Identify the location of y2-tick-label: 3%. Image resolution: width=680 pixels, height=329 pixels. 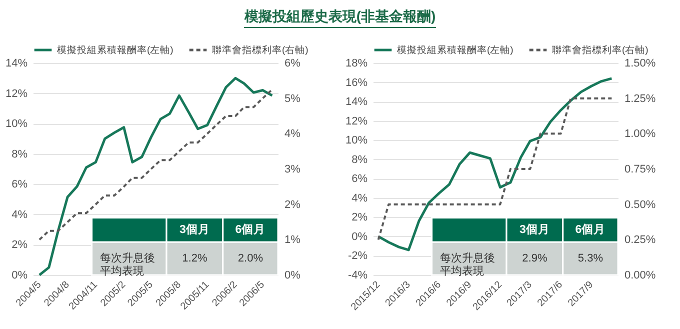
(292, 170).